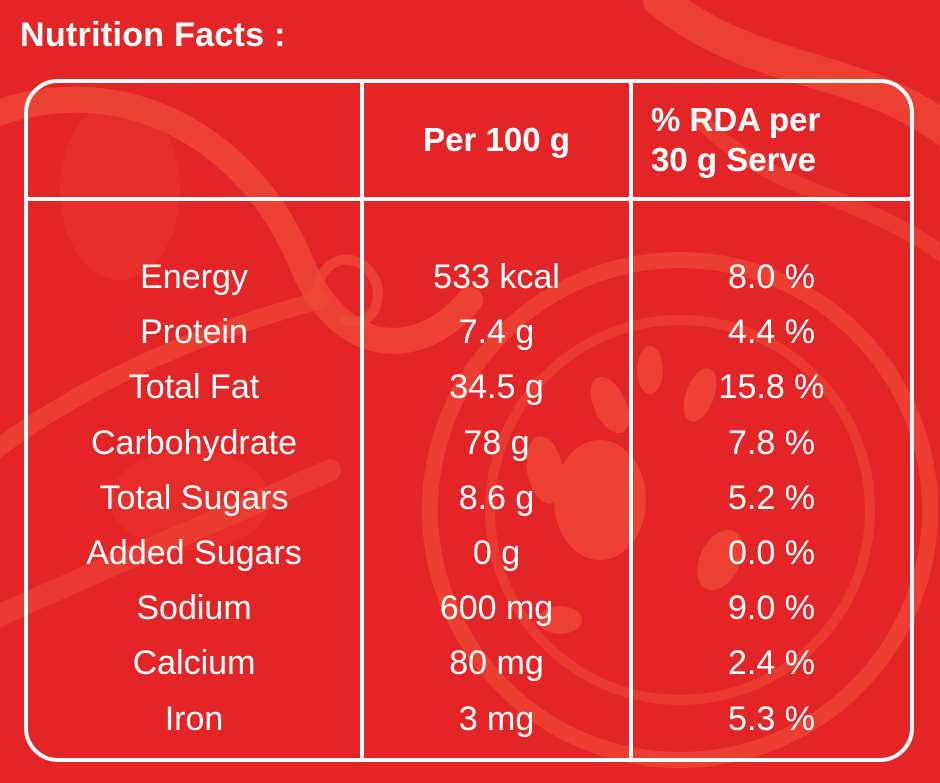 The width and height of the screenshot is (940, 783). What do you see at coordinates (194, 608) in the screenshot?
I see `nutrient-name: Sodium` at bounding box center [194, 608].